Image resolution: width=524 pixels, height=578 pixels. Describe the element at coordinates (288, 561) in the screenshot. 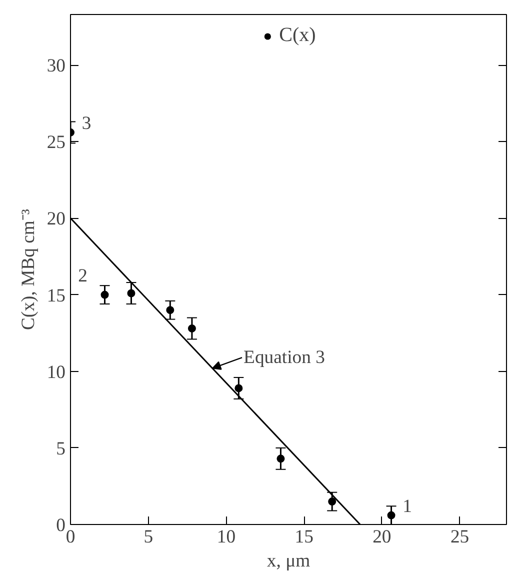

I see `x-axis-title: x, μm` at that location.